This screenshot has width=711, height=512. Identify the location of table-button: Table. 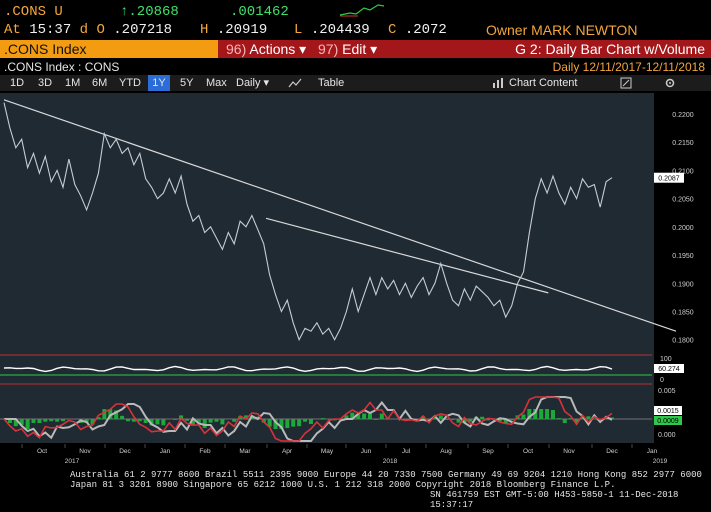
(331, 83).